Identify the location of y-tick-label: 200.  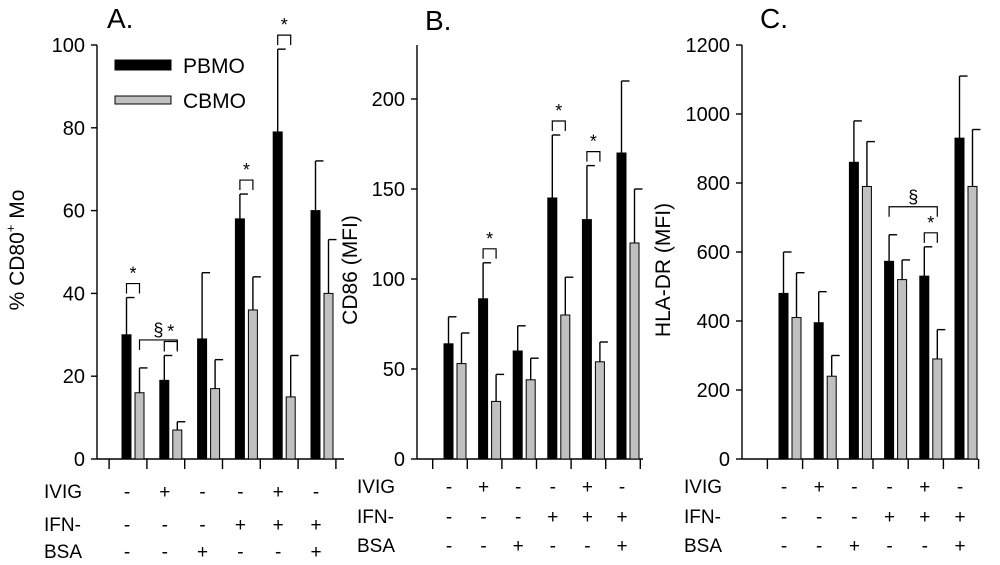
(713, 391).